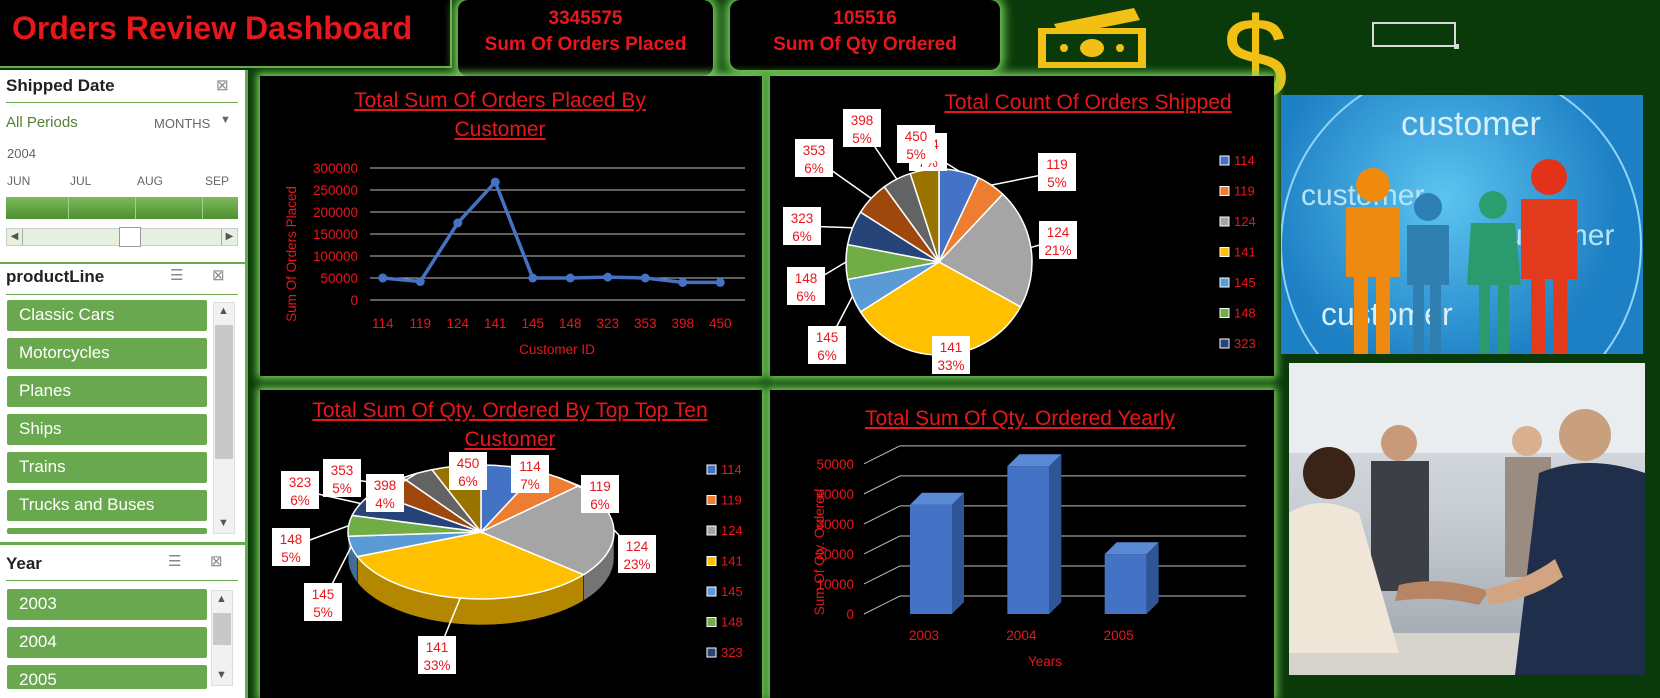  What do you see at coordinates (731, 500) in the screenshot?
I see `legend-entry: 119` at bounding box center [731, 500].